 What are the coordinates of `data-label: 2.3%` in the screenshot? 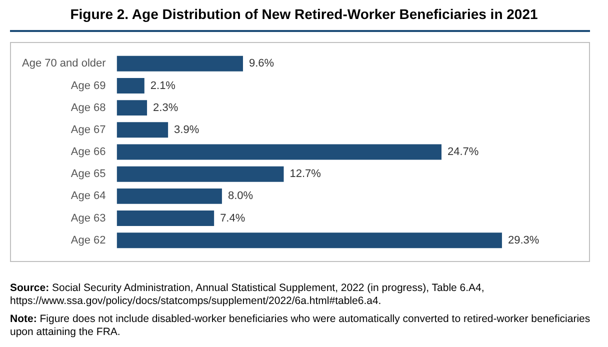 It's located at (165, 108).